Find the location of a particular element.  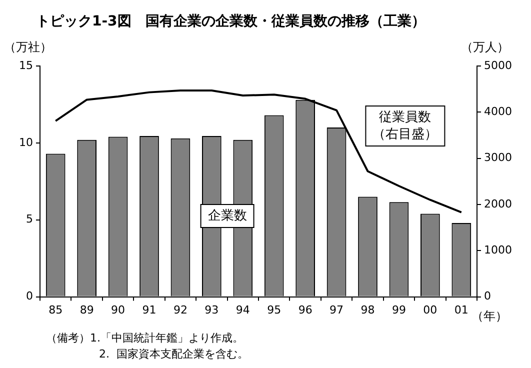

chart-title: トピック1-3図 国有企業の企業数・従業員数の推移（工業） is located at coordinates (231, 22).